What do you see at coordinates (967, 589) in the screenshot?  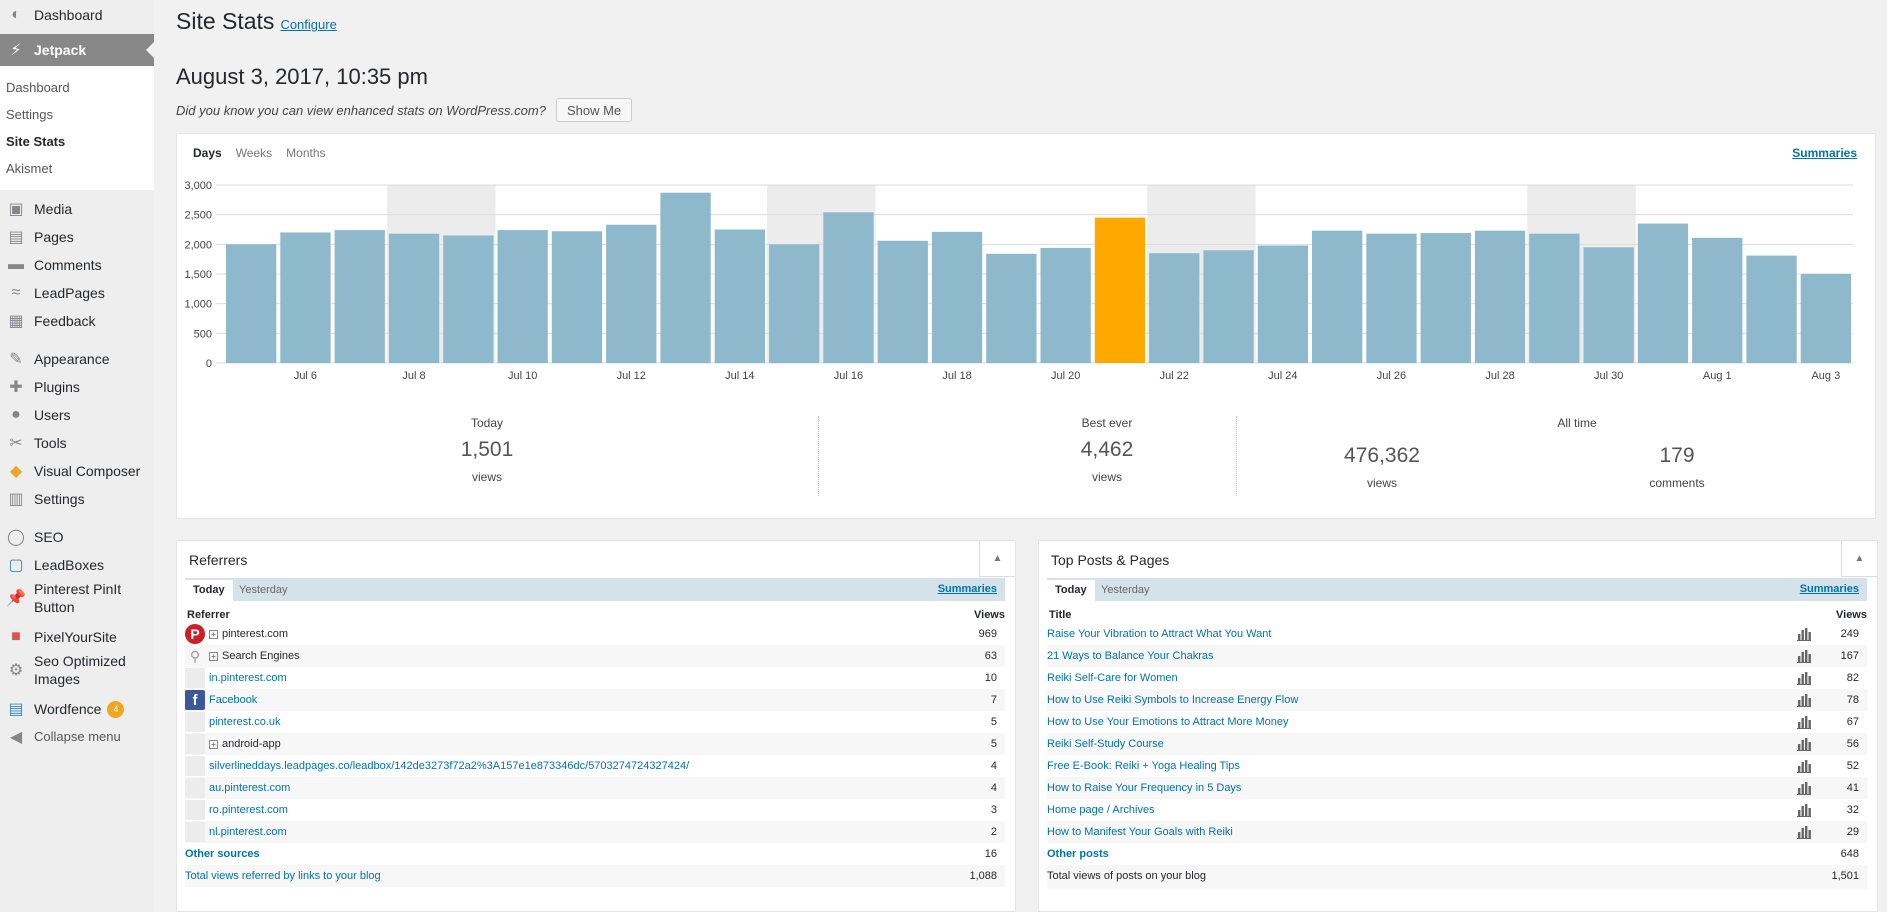 I see `referrers-summaries-link: Summaries` at bounding box center [967, 589].